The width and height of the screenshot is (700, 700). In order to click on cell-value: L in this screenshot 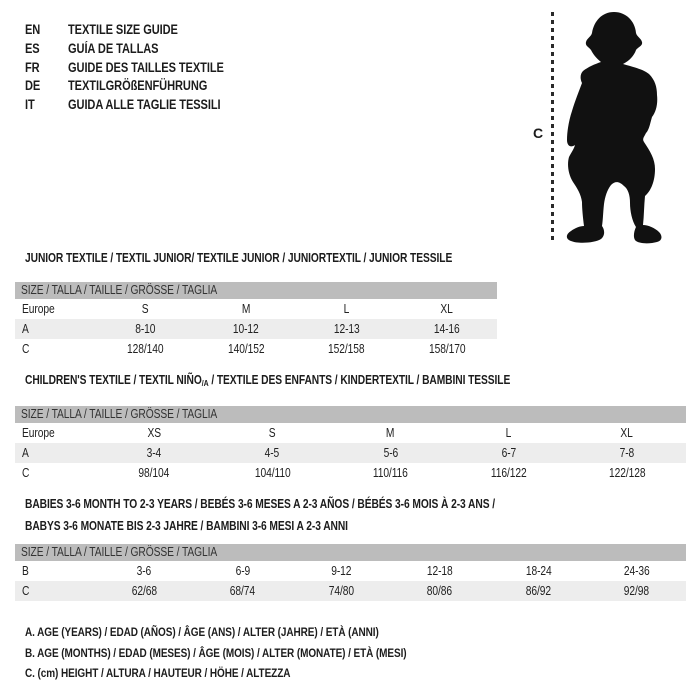, I will do `click(346, 309)`.